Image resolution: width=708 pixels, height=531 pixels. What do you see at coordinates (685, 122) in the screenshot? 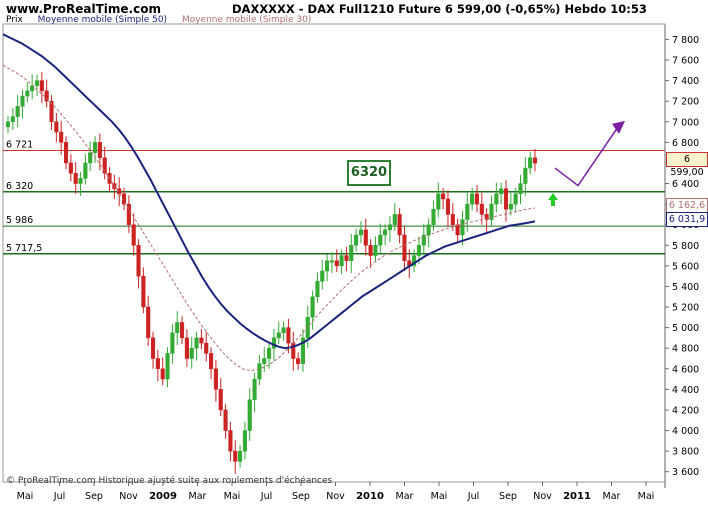
I see `y-tick-label: 7 000` at bounding box center [685, 122].